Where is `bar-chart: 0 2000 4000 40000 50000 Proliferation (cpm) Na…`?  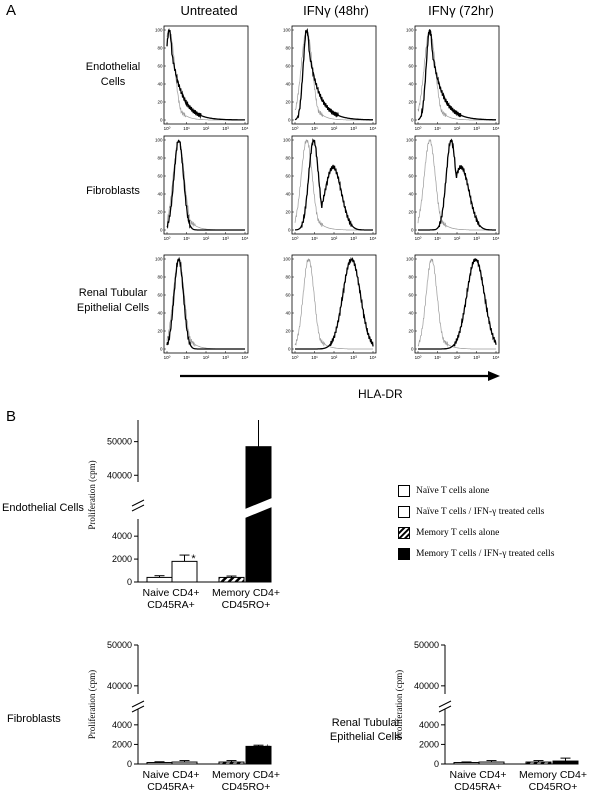 bar-chart: 0 2000 4000 40000 50000 Proliferation (cpm) Na… is located at coordinates (490, 716).